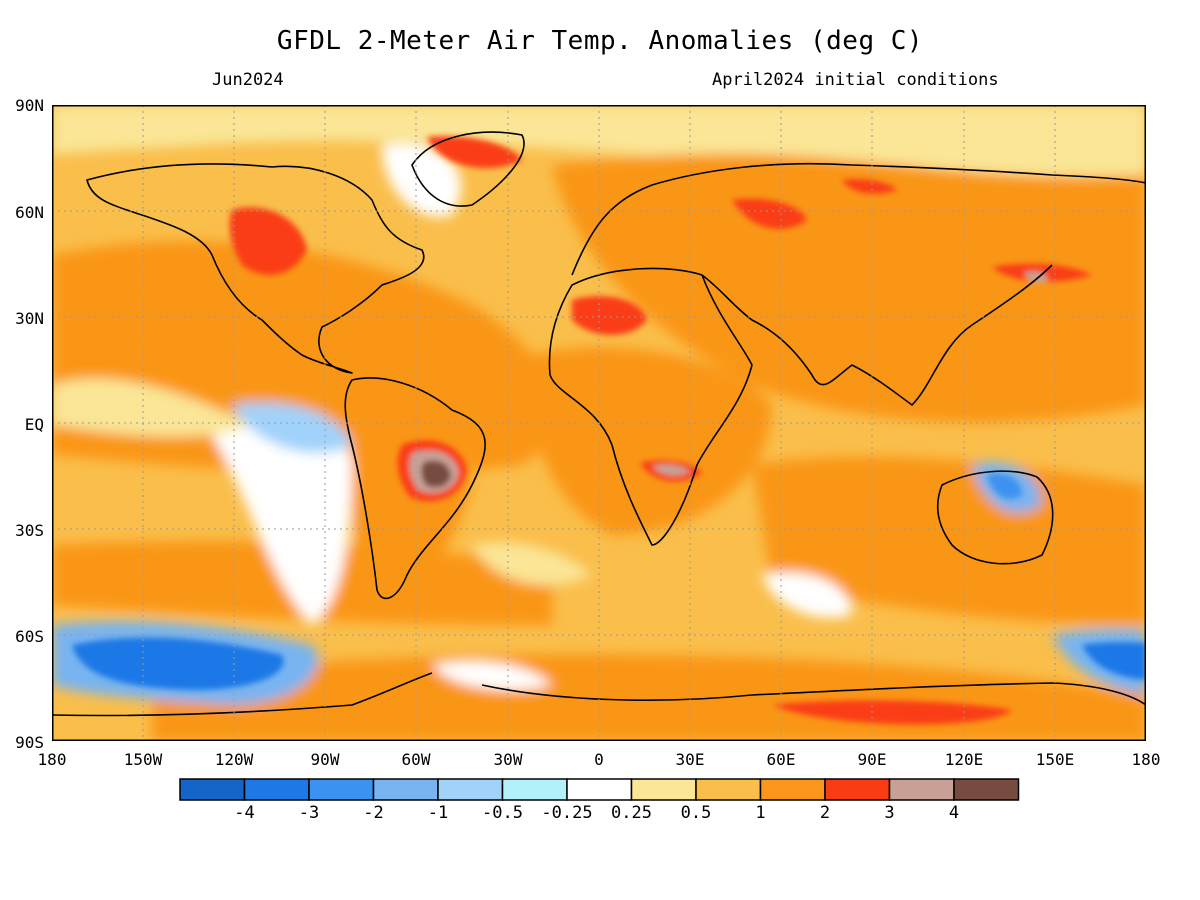  What do you see at coordinates (29, 318) in the screenshot?
I see `lat-label-30n: 30N` at bounding box center [29, 318].